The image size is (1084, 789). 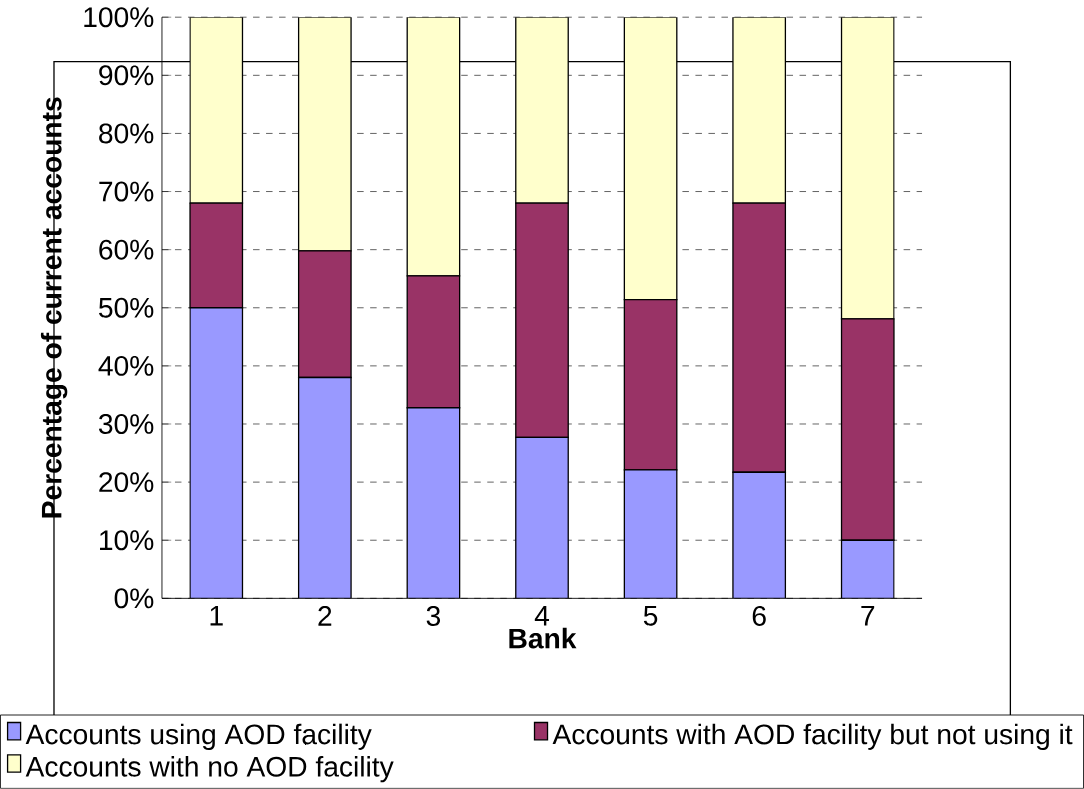 What do you see at coordinates (127, 540) in the screenshot?
I see `y-tick-label: 10%` at bounding box center [127, 540].